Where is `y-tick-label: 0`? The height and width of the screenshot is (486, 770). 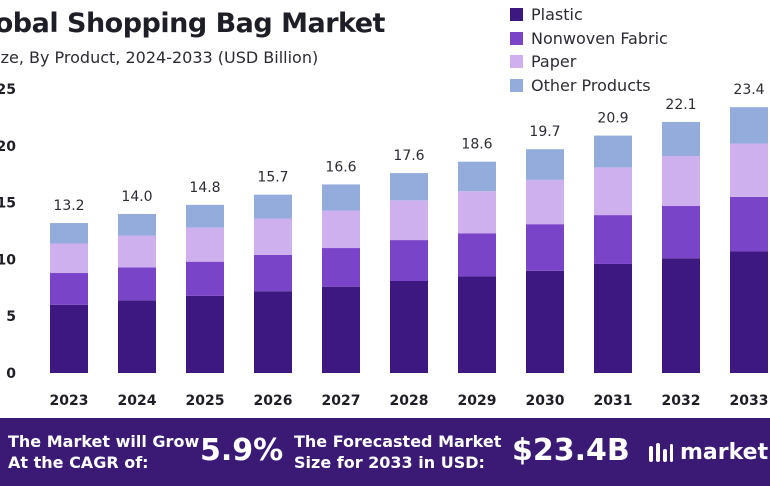
y-tick-label: 0 is located at coordinates (11, 374).